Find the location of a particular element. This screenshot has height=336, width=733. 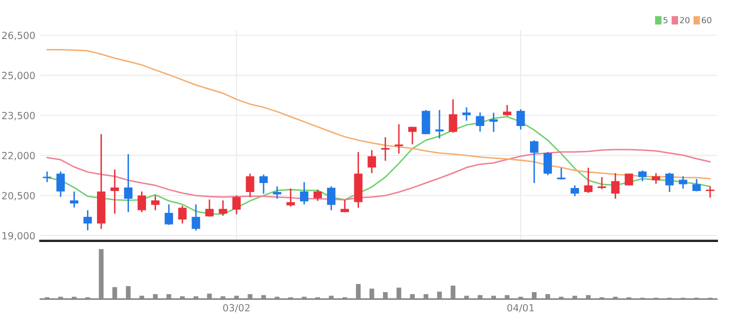

y-tick-label: 26,500 is located at coordinates (18, 36).